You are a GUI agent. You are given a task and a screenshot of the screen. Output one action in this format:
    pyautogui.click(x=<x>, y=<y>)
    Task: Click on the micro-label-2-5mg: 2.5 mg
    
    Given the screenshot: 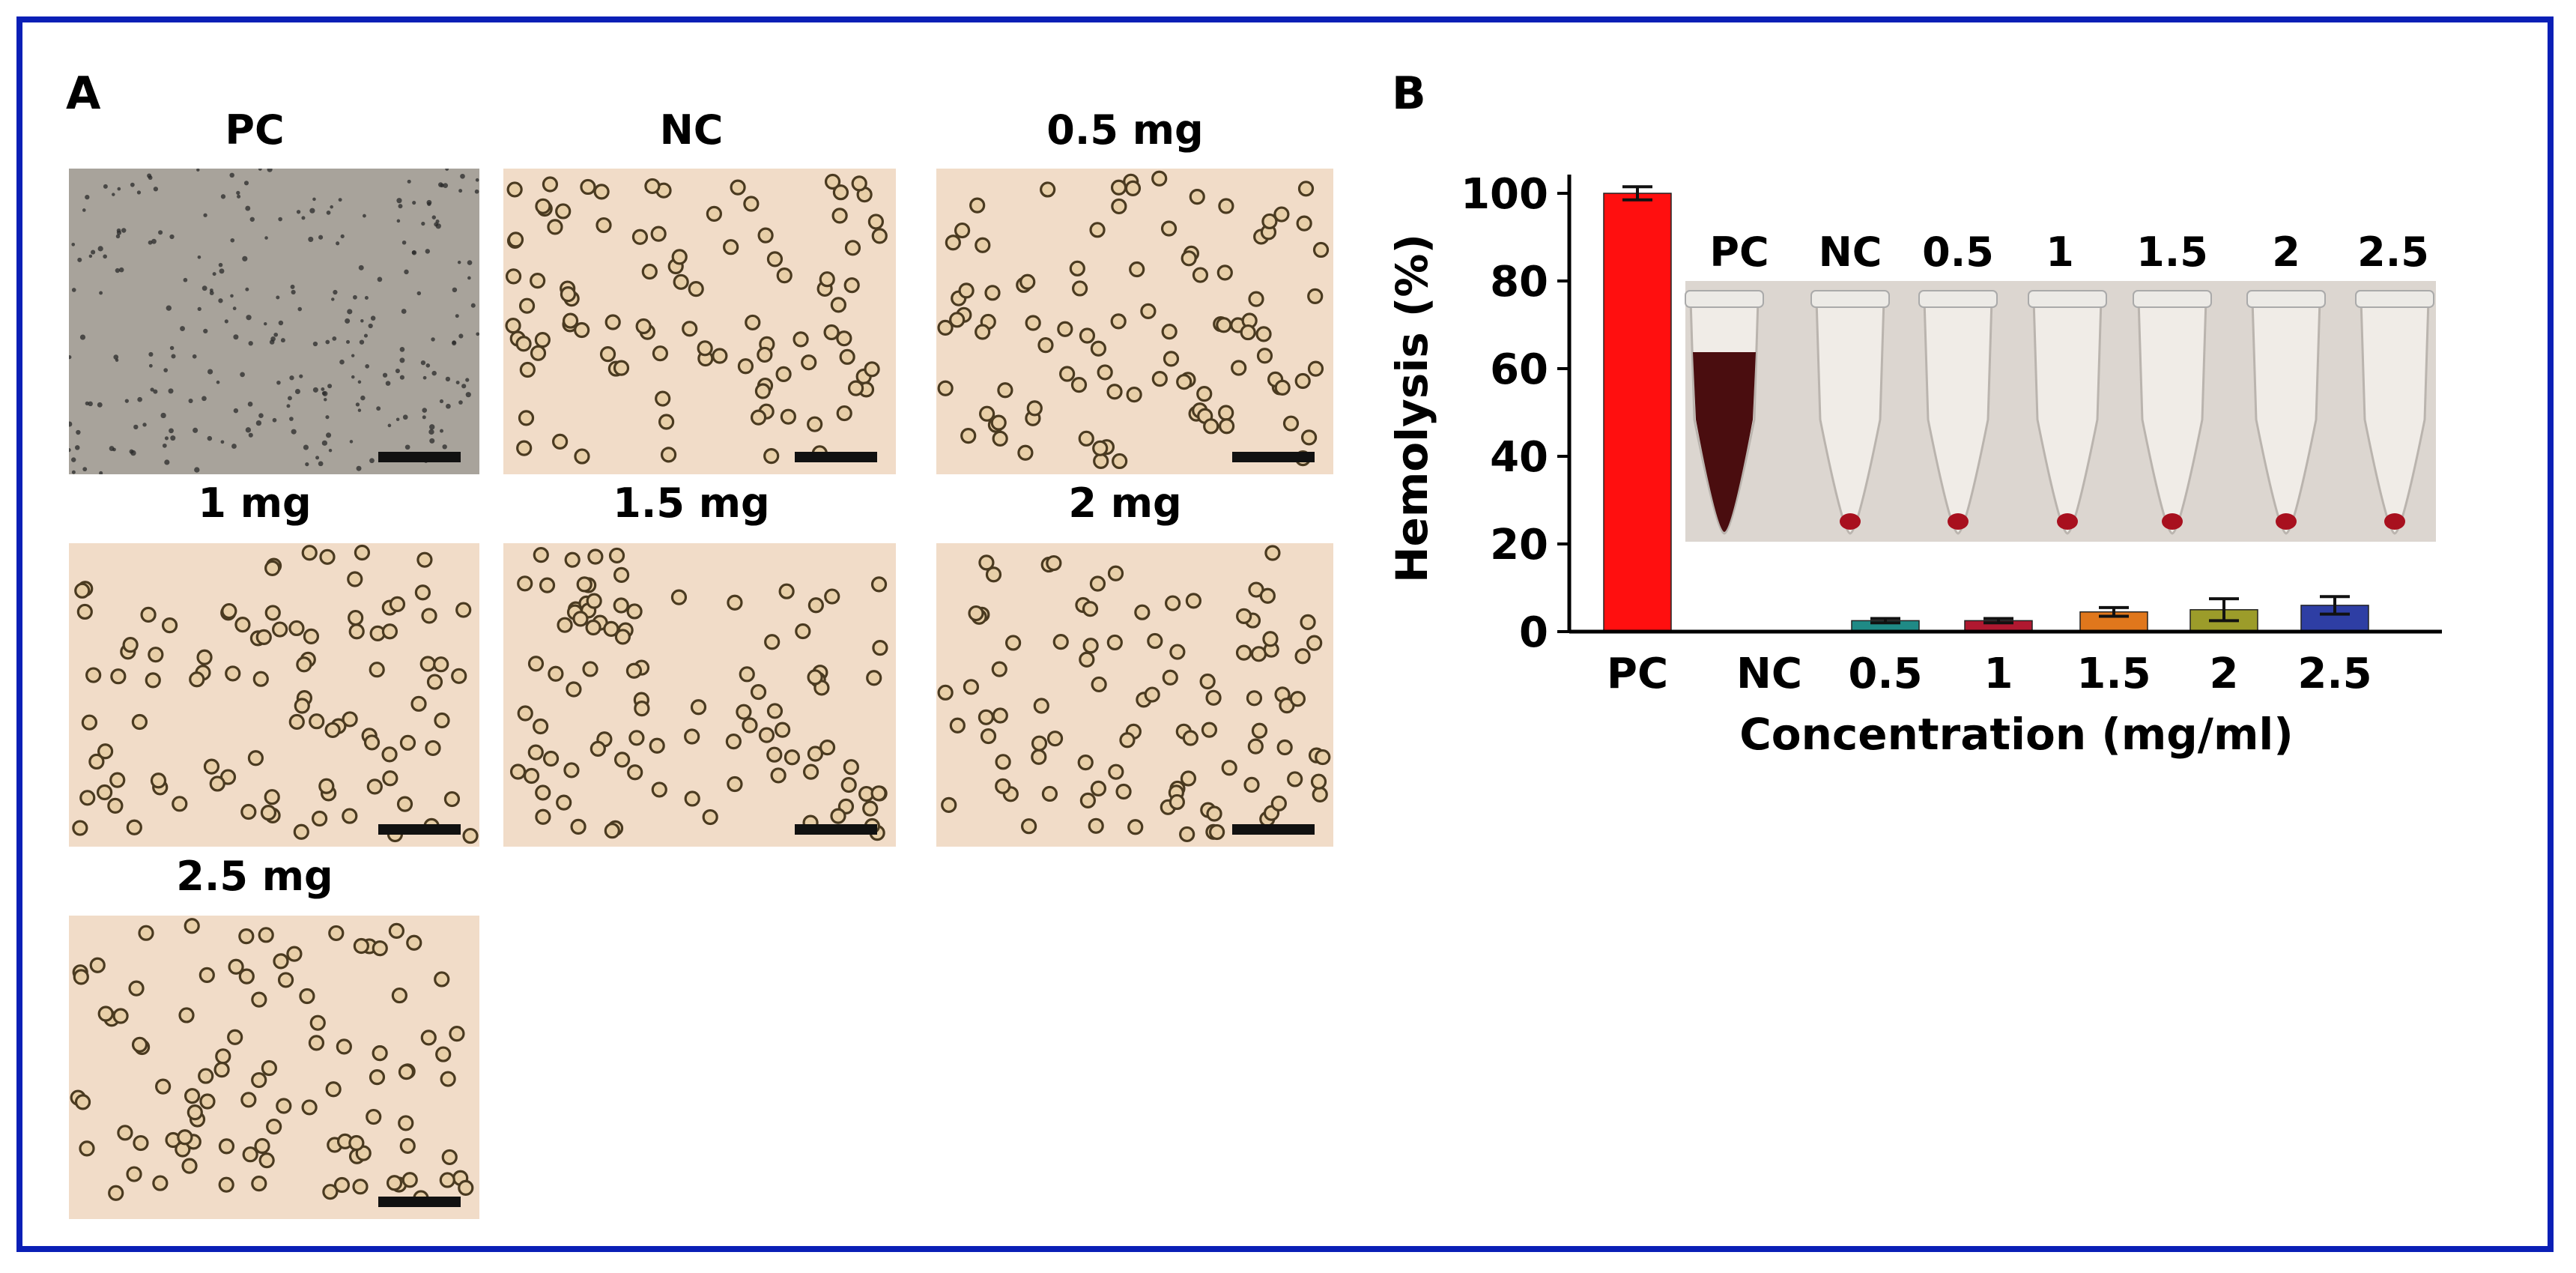 What is the action you would take?
    pyautogui.click(x=255, y=877)
    